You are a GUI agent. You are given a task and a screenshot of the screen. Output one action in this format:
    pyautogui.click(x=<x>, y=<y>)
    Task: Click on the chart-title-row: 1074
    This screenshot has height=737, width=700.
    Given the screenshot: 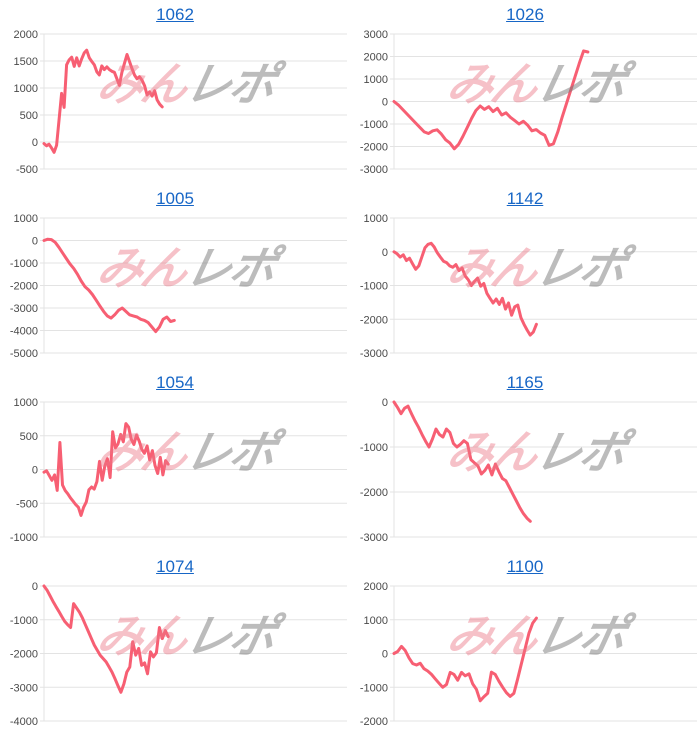 What is the action you would take?
    pyautogui.click(x=175, y=569)
    